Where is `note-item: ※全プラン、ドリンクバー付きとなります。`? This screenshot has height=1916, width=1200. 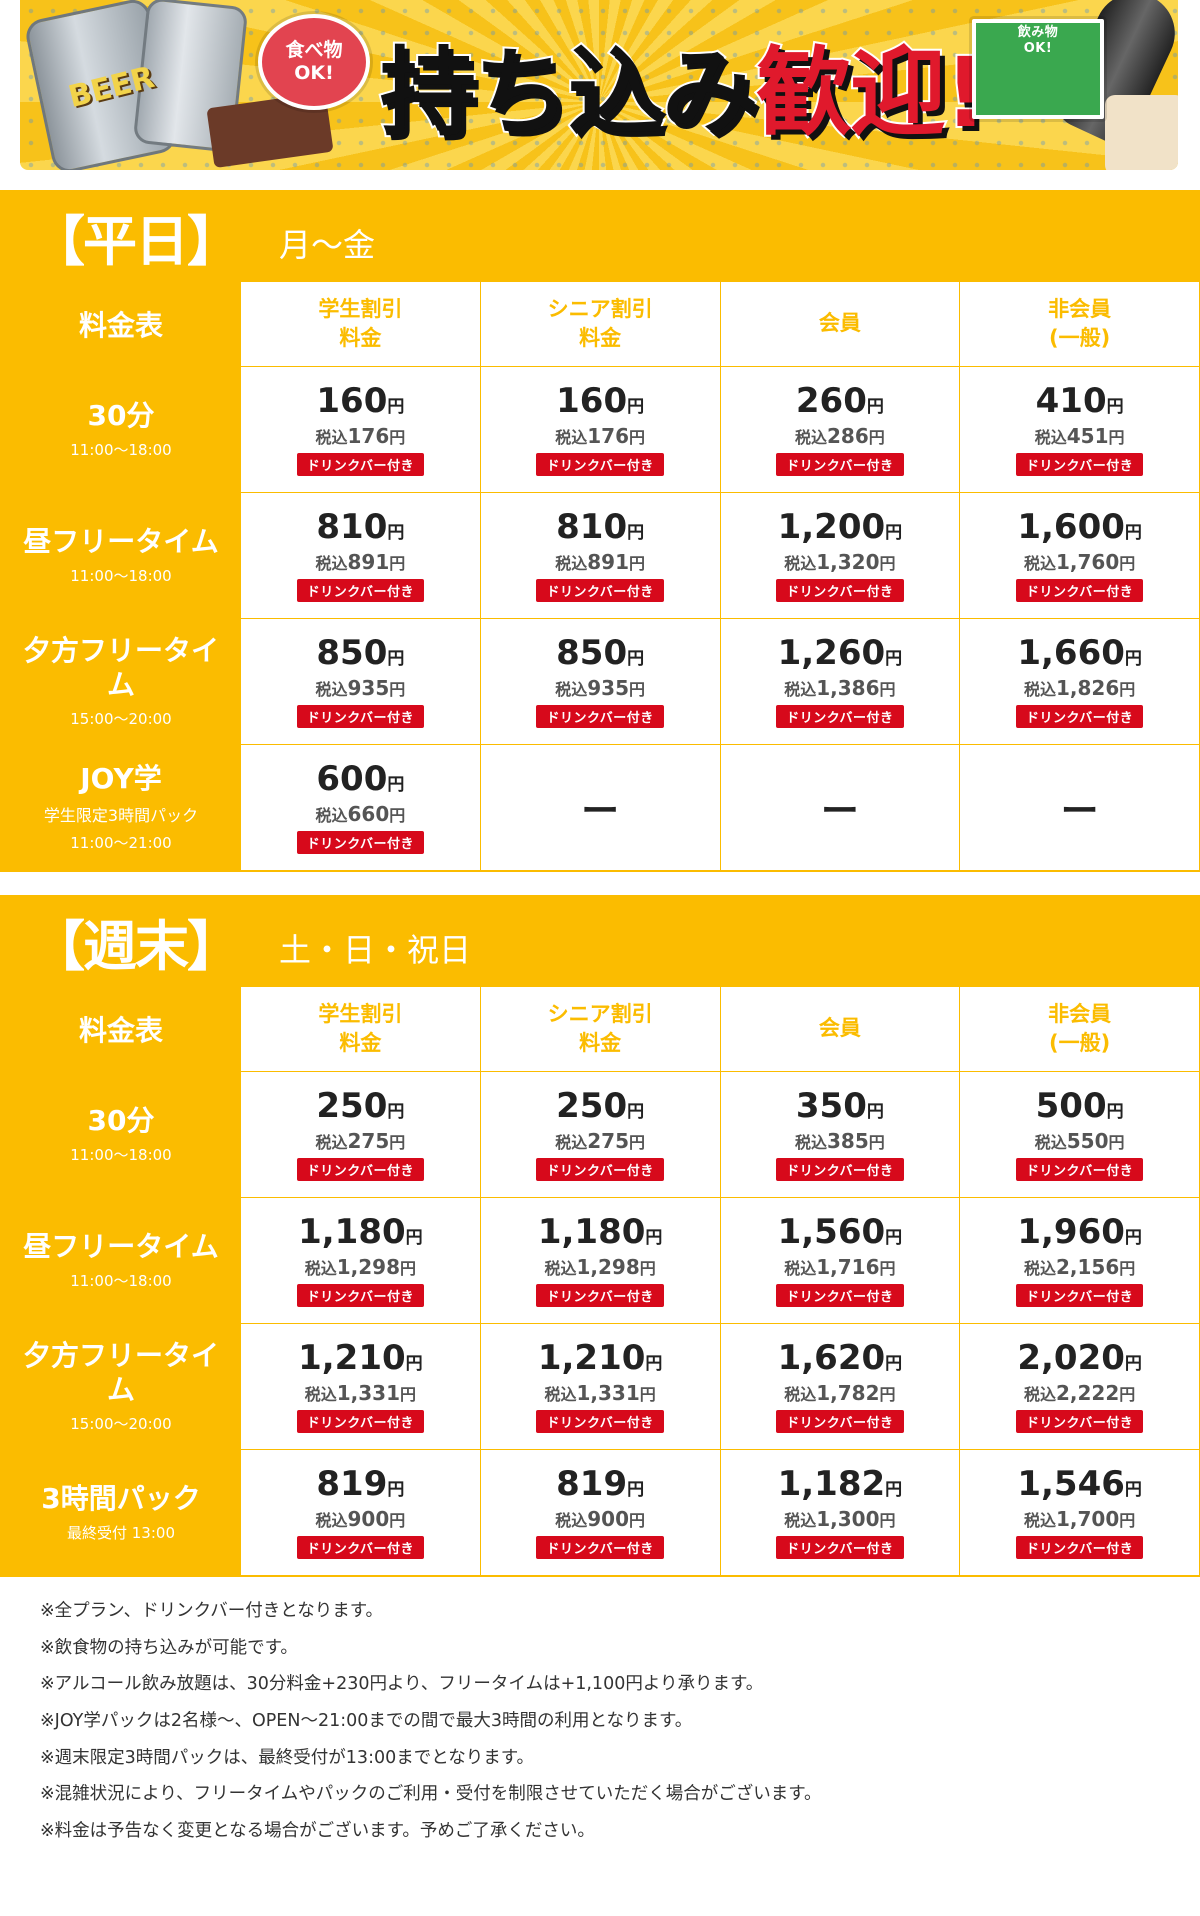
note-item: ※全プラン、ドリンクバー付きとなります。 is located at coordinates (211, 1611).